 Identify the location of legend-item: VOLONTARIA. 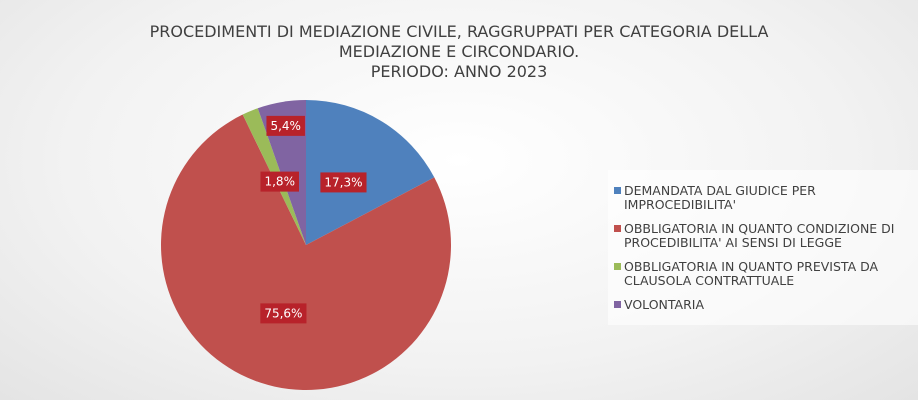
(766, 304).